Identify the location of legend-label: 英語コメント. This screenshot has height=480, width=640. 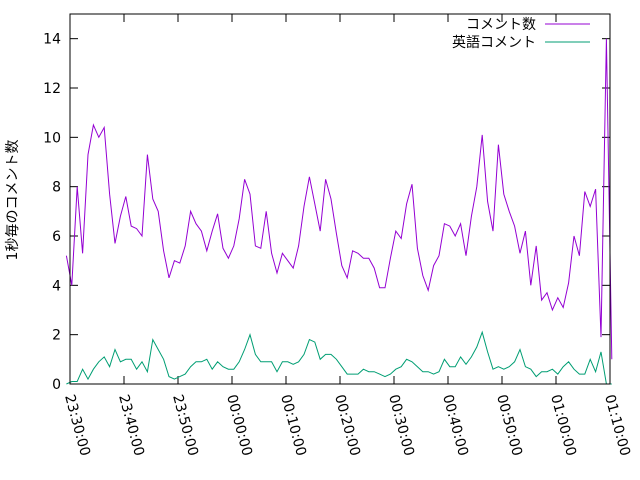
(494, 42).